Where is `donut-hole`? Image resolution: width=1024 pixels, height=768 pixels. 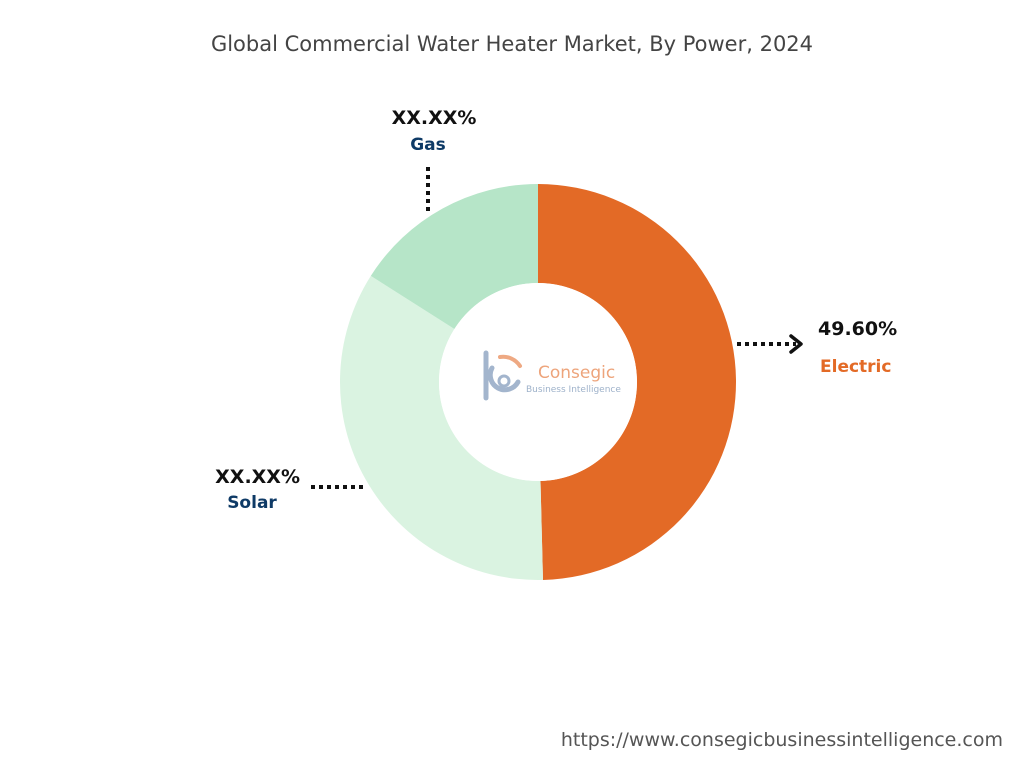
donut-hole is located at coordinates (538, 382).